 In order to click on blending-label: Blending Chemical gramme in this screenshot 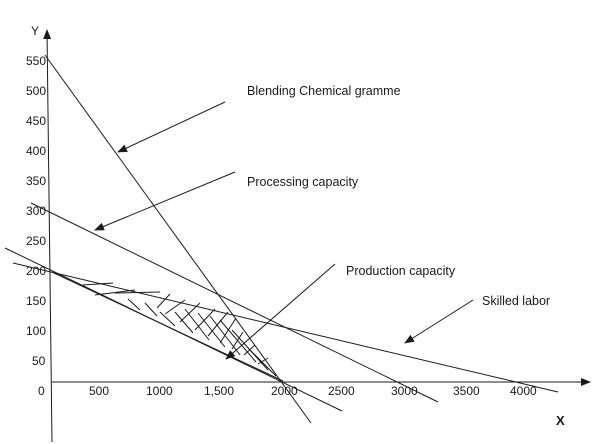, I will do `click(324, 91)`.